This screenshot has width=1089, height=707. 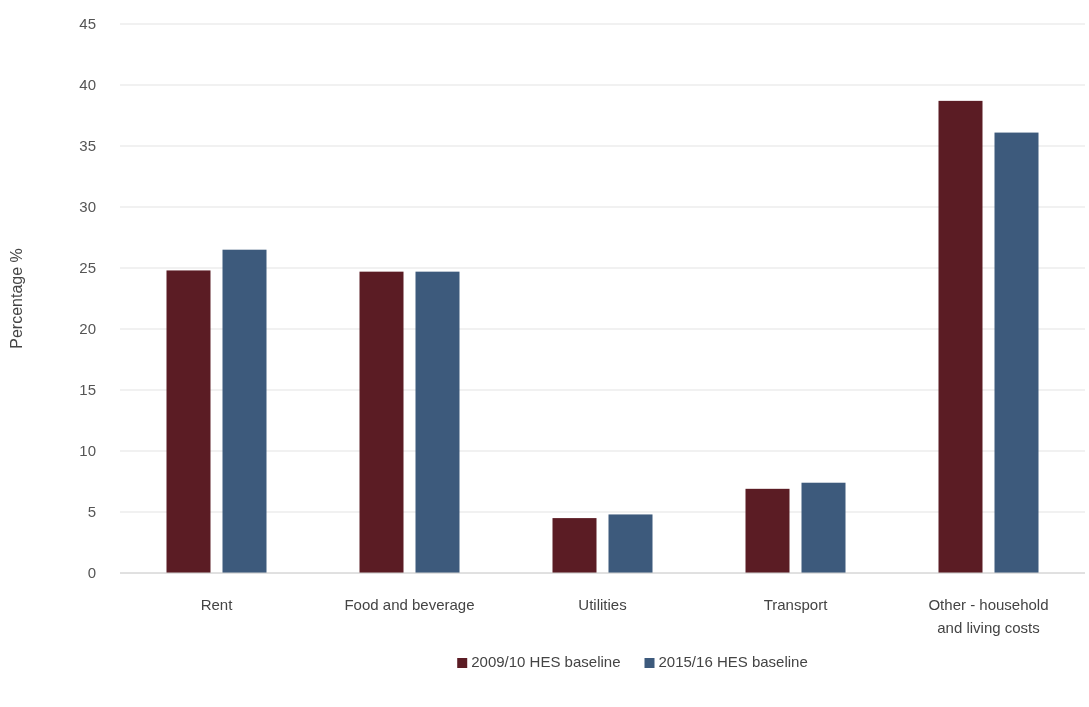 What do you see at coordinates (87, 24) in the screenshot?
I see `y-tick-label: 45` at bounding box center [87, 24].